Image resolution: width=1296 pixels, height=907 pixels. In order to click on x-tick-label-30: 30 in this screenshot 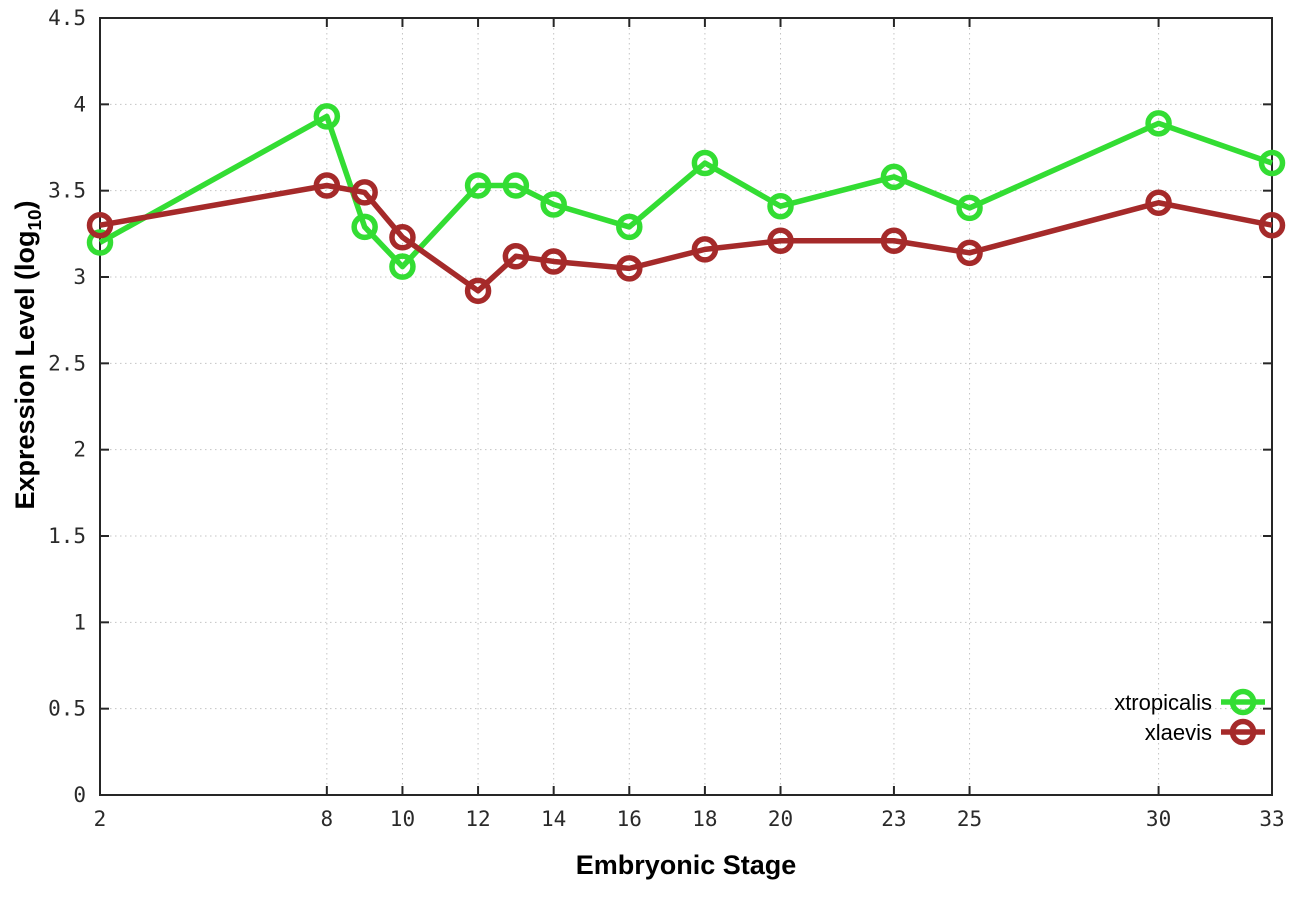, I will do `click(1158, 819)`.